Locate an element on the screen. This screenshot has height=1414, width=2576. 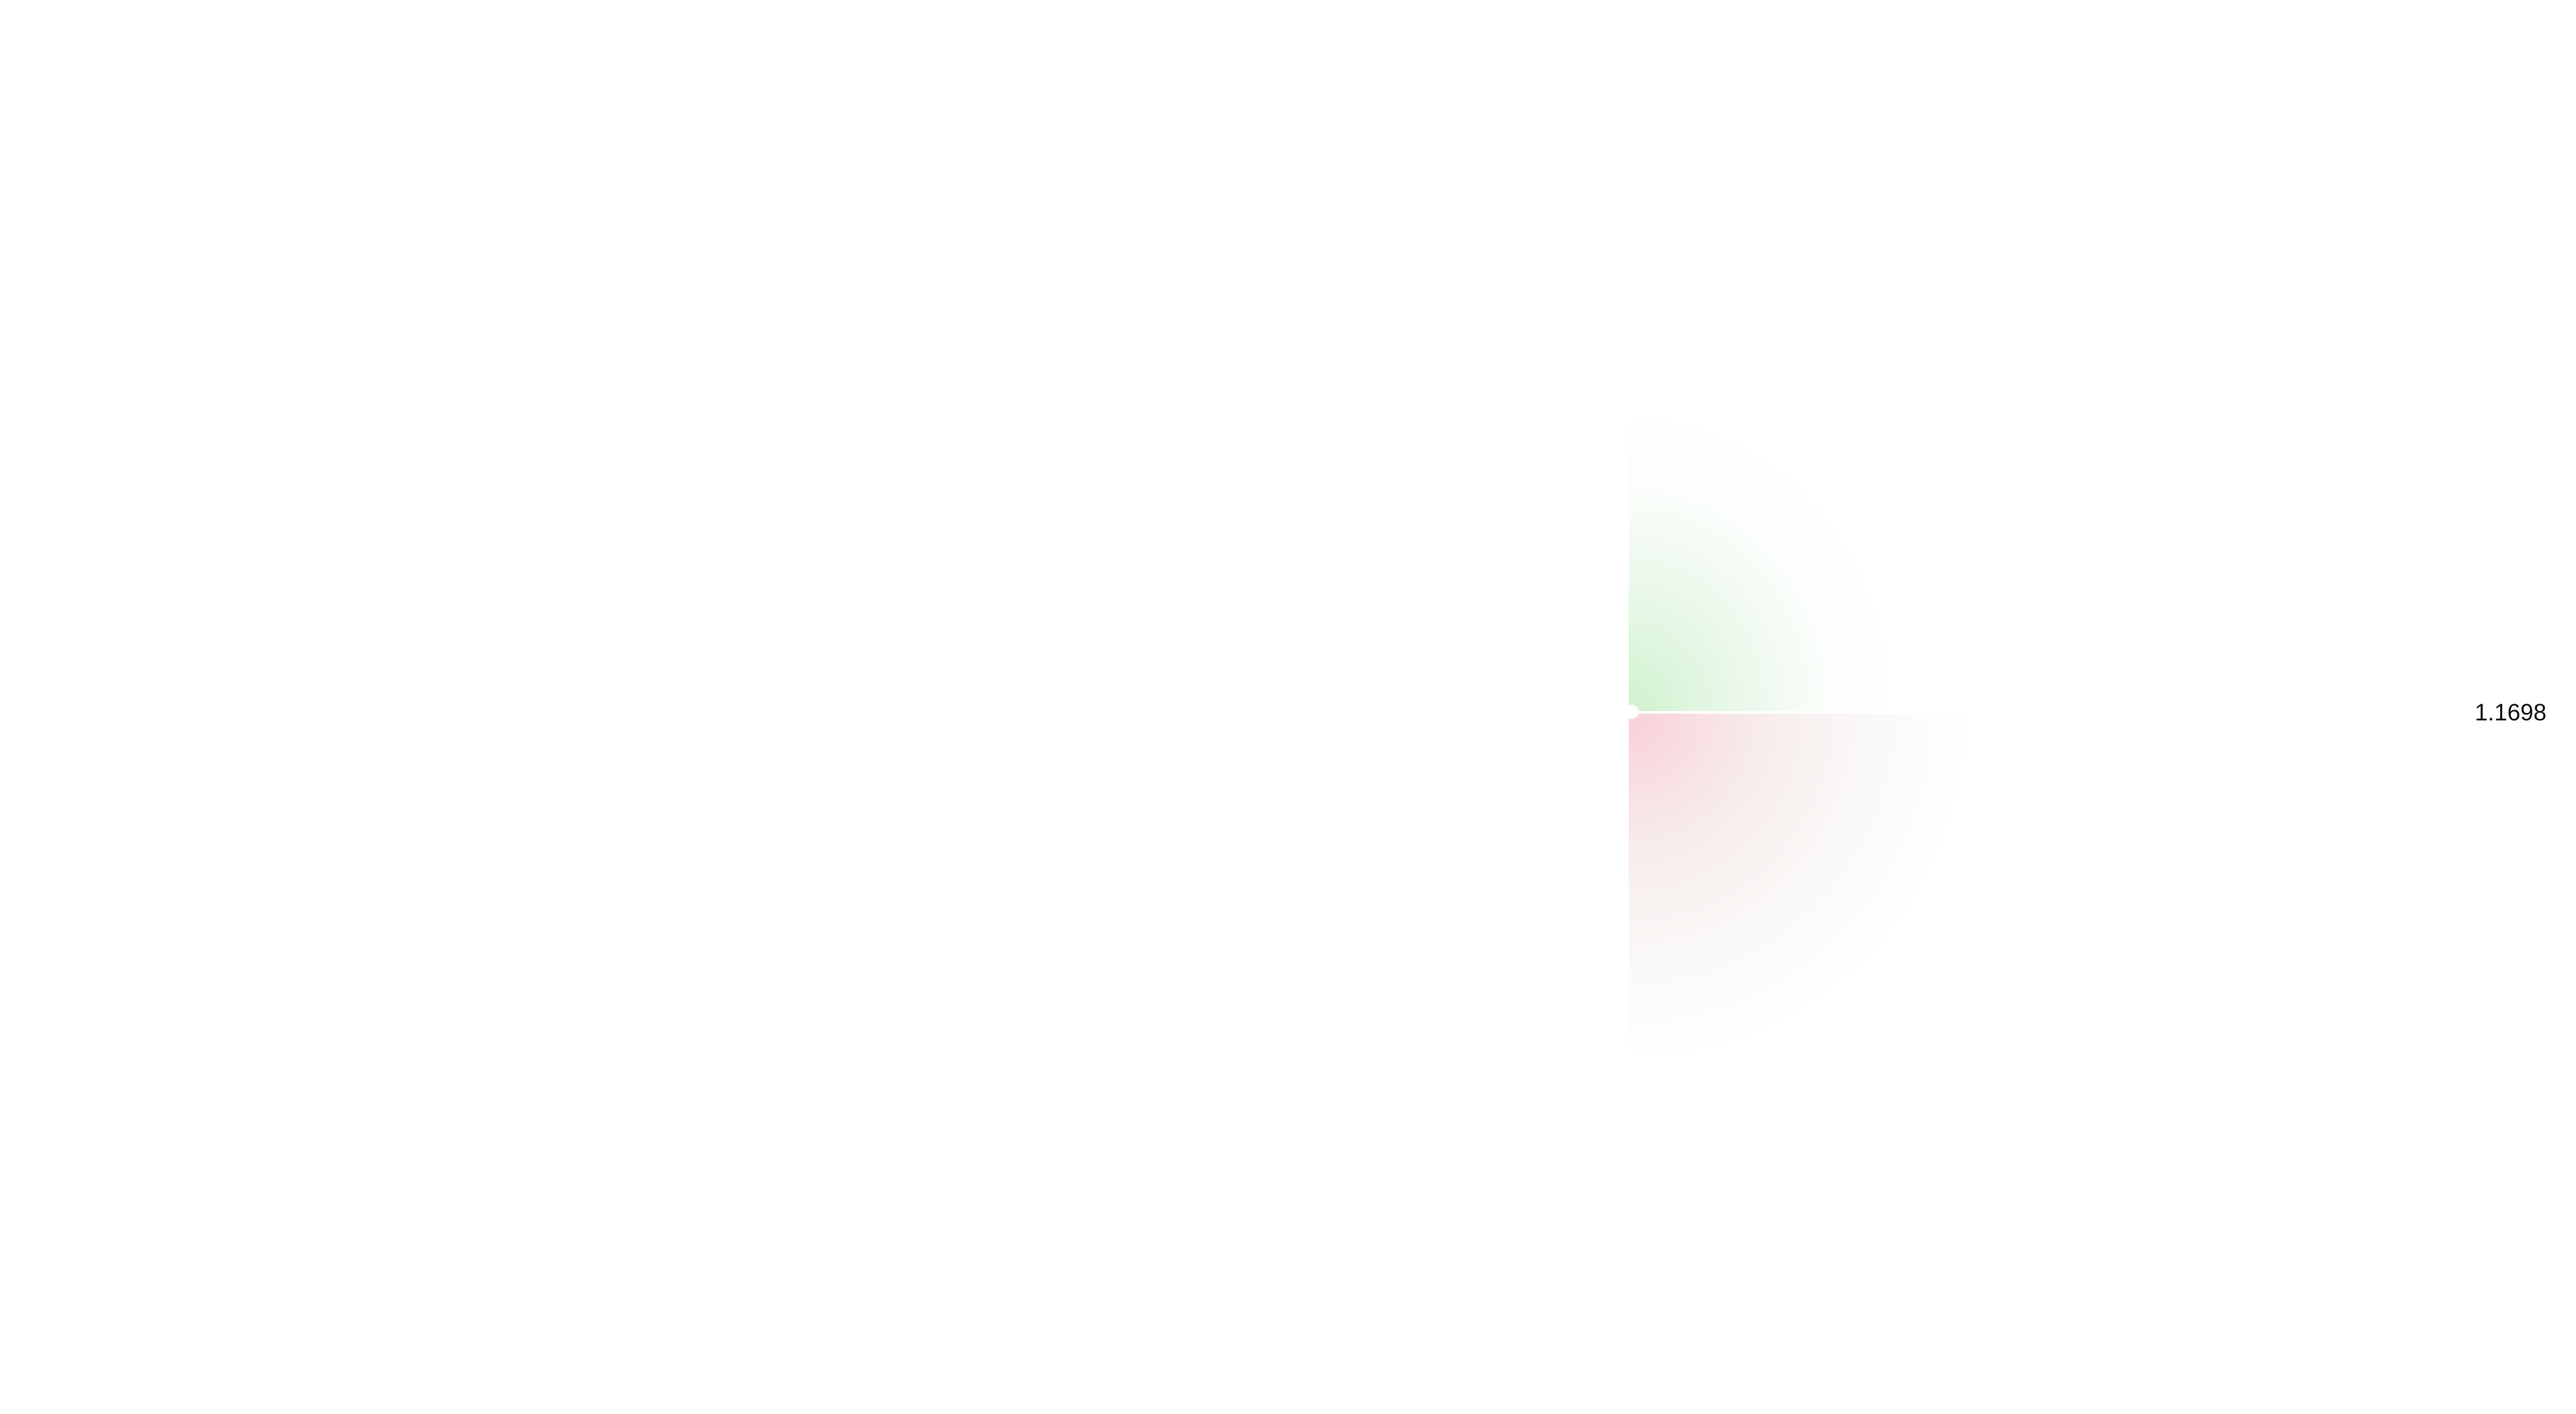
lower-zone-glow is located at coordinates (1803, 883).